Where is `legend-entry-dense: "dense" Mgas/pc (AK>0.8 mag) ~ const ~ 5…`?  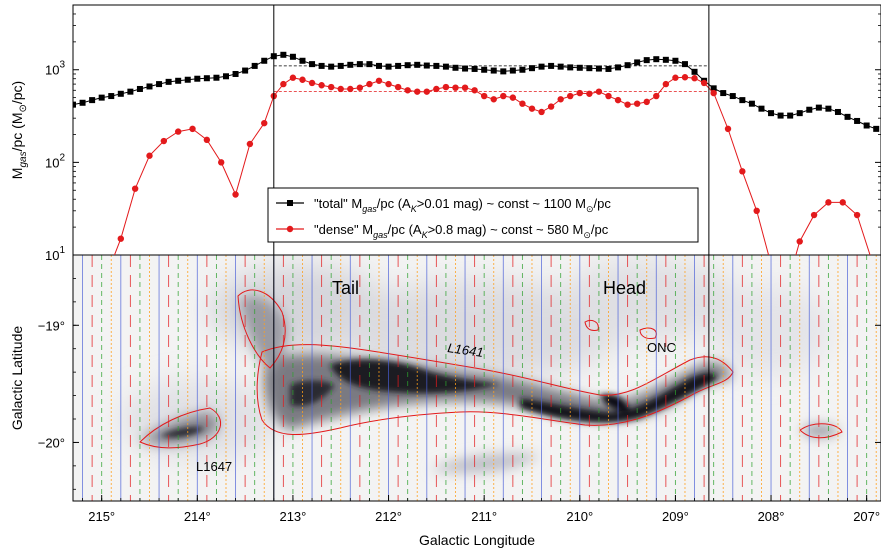
legend-entry-dense: "dense" Mgas/pc (AK>0.8 mag) ~ const ~ 5… is located at coordinates (442, 231).